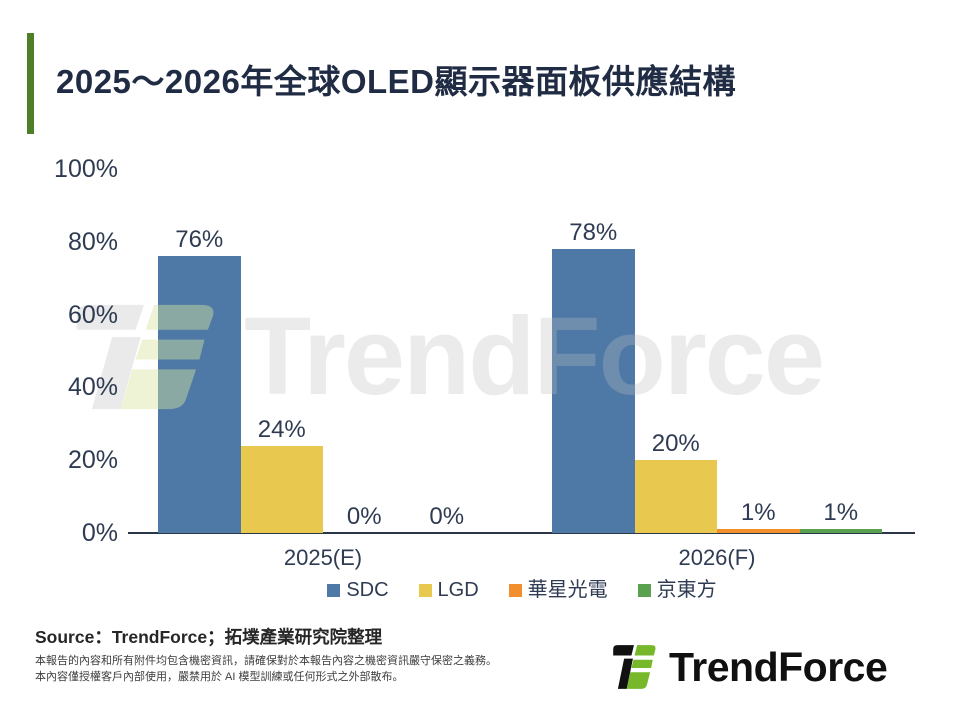 This screenshot has width=960, height=720. Describe the element at coordinates (92, 460) in the screenshot. I see `y-axis-tick-label: 20%` at that location.